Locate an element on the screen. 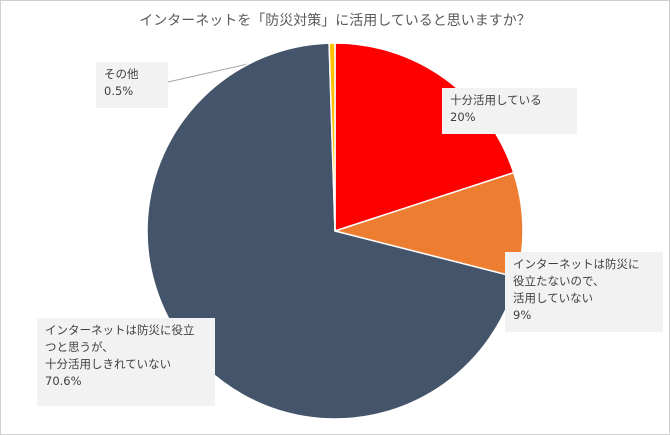 The height and width of the screenshot is (435, 670). slice-label-fully-utilized: 十分活用している 20% is located at coordinates (509, 111).